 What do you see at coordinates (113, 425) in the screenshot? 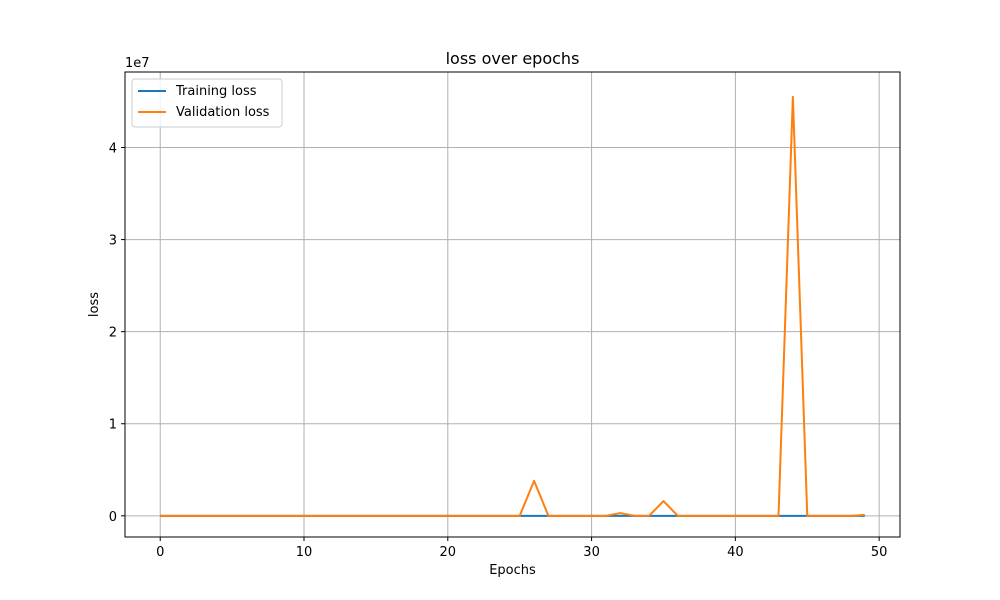
I see `y-tick-label: 1` at bounding box center [113, 425].